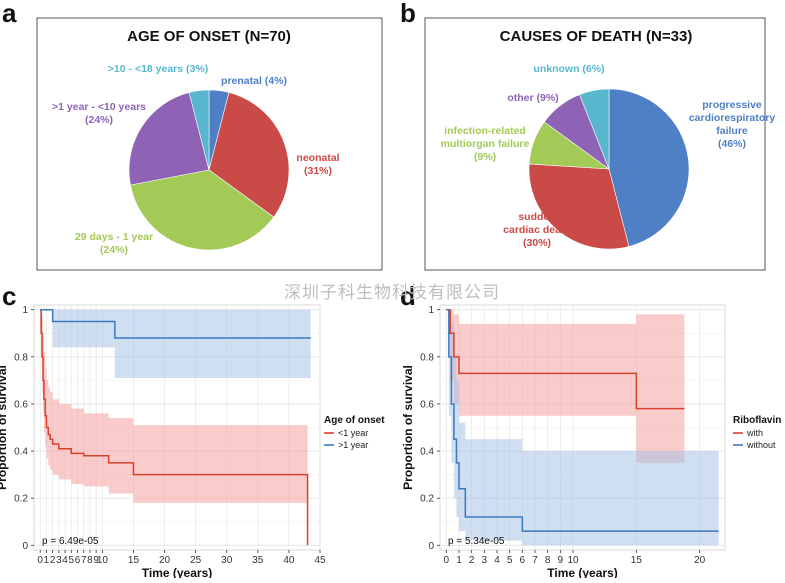 This screenshot has width=785, height=583. I want to click on legend-title: Riboflavin, so click(757, 420).